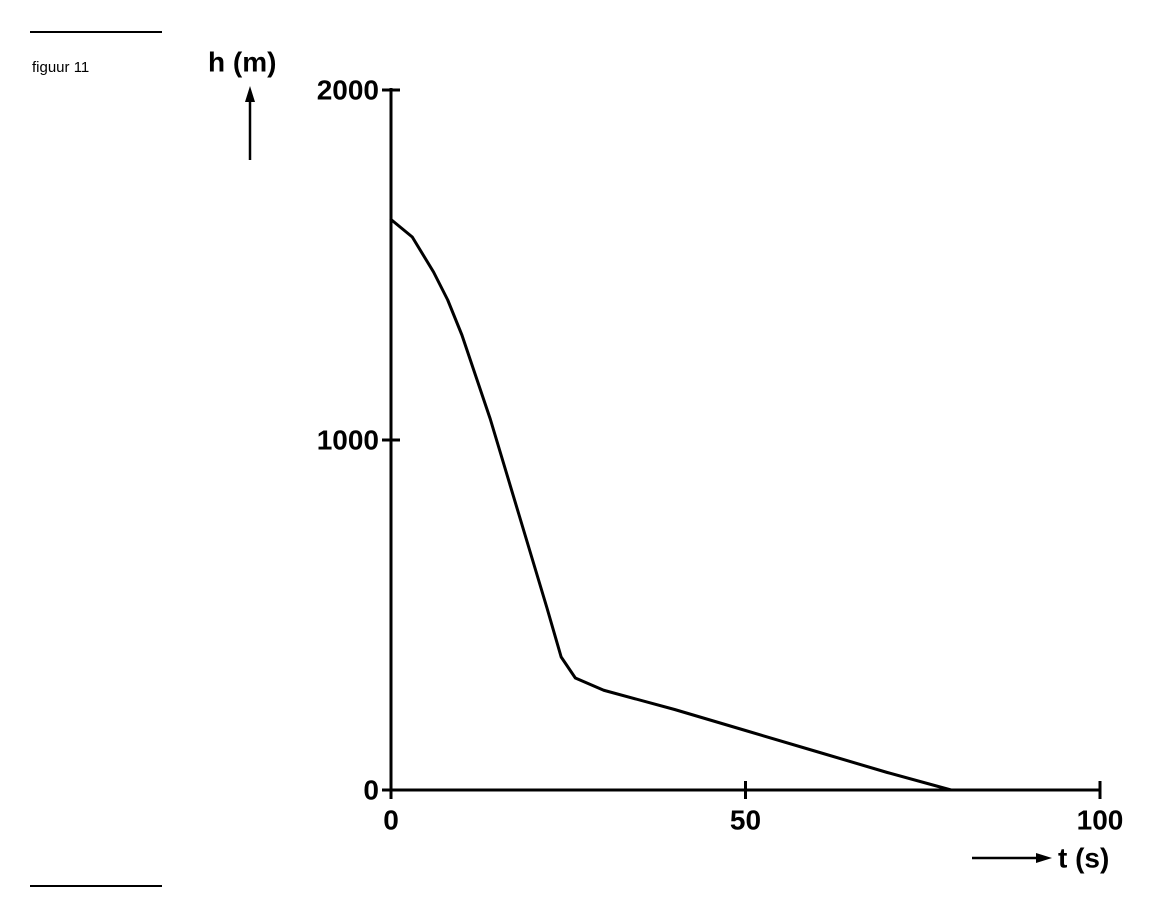  What do you see at coordinates (745, 819) in the screenshot?
I see `x-tick-label: 50` at bounding box center [745, 819].